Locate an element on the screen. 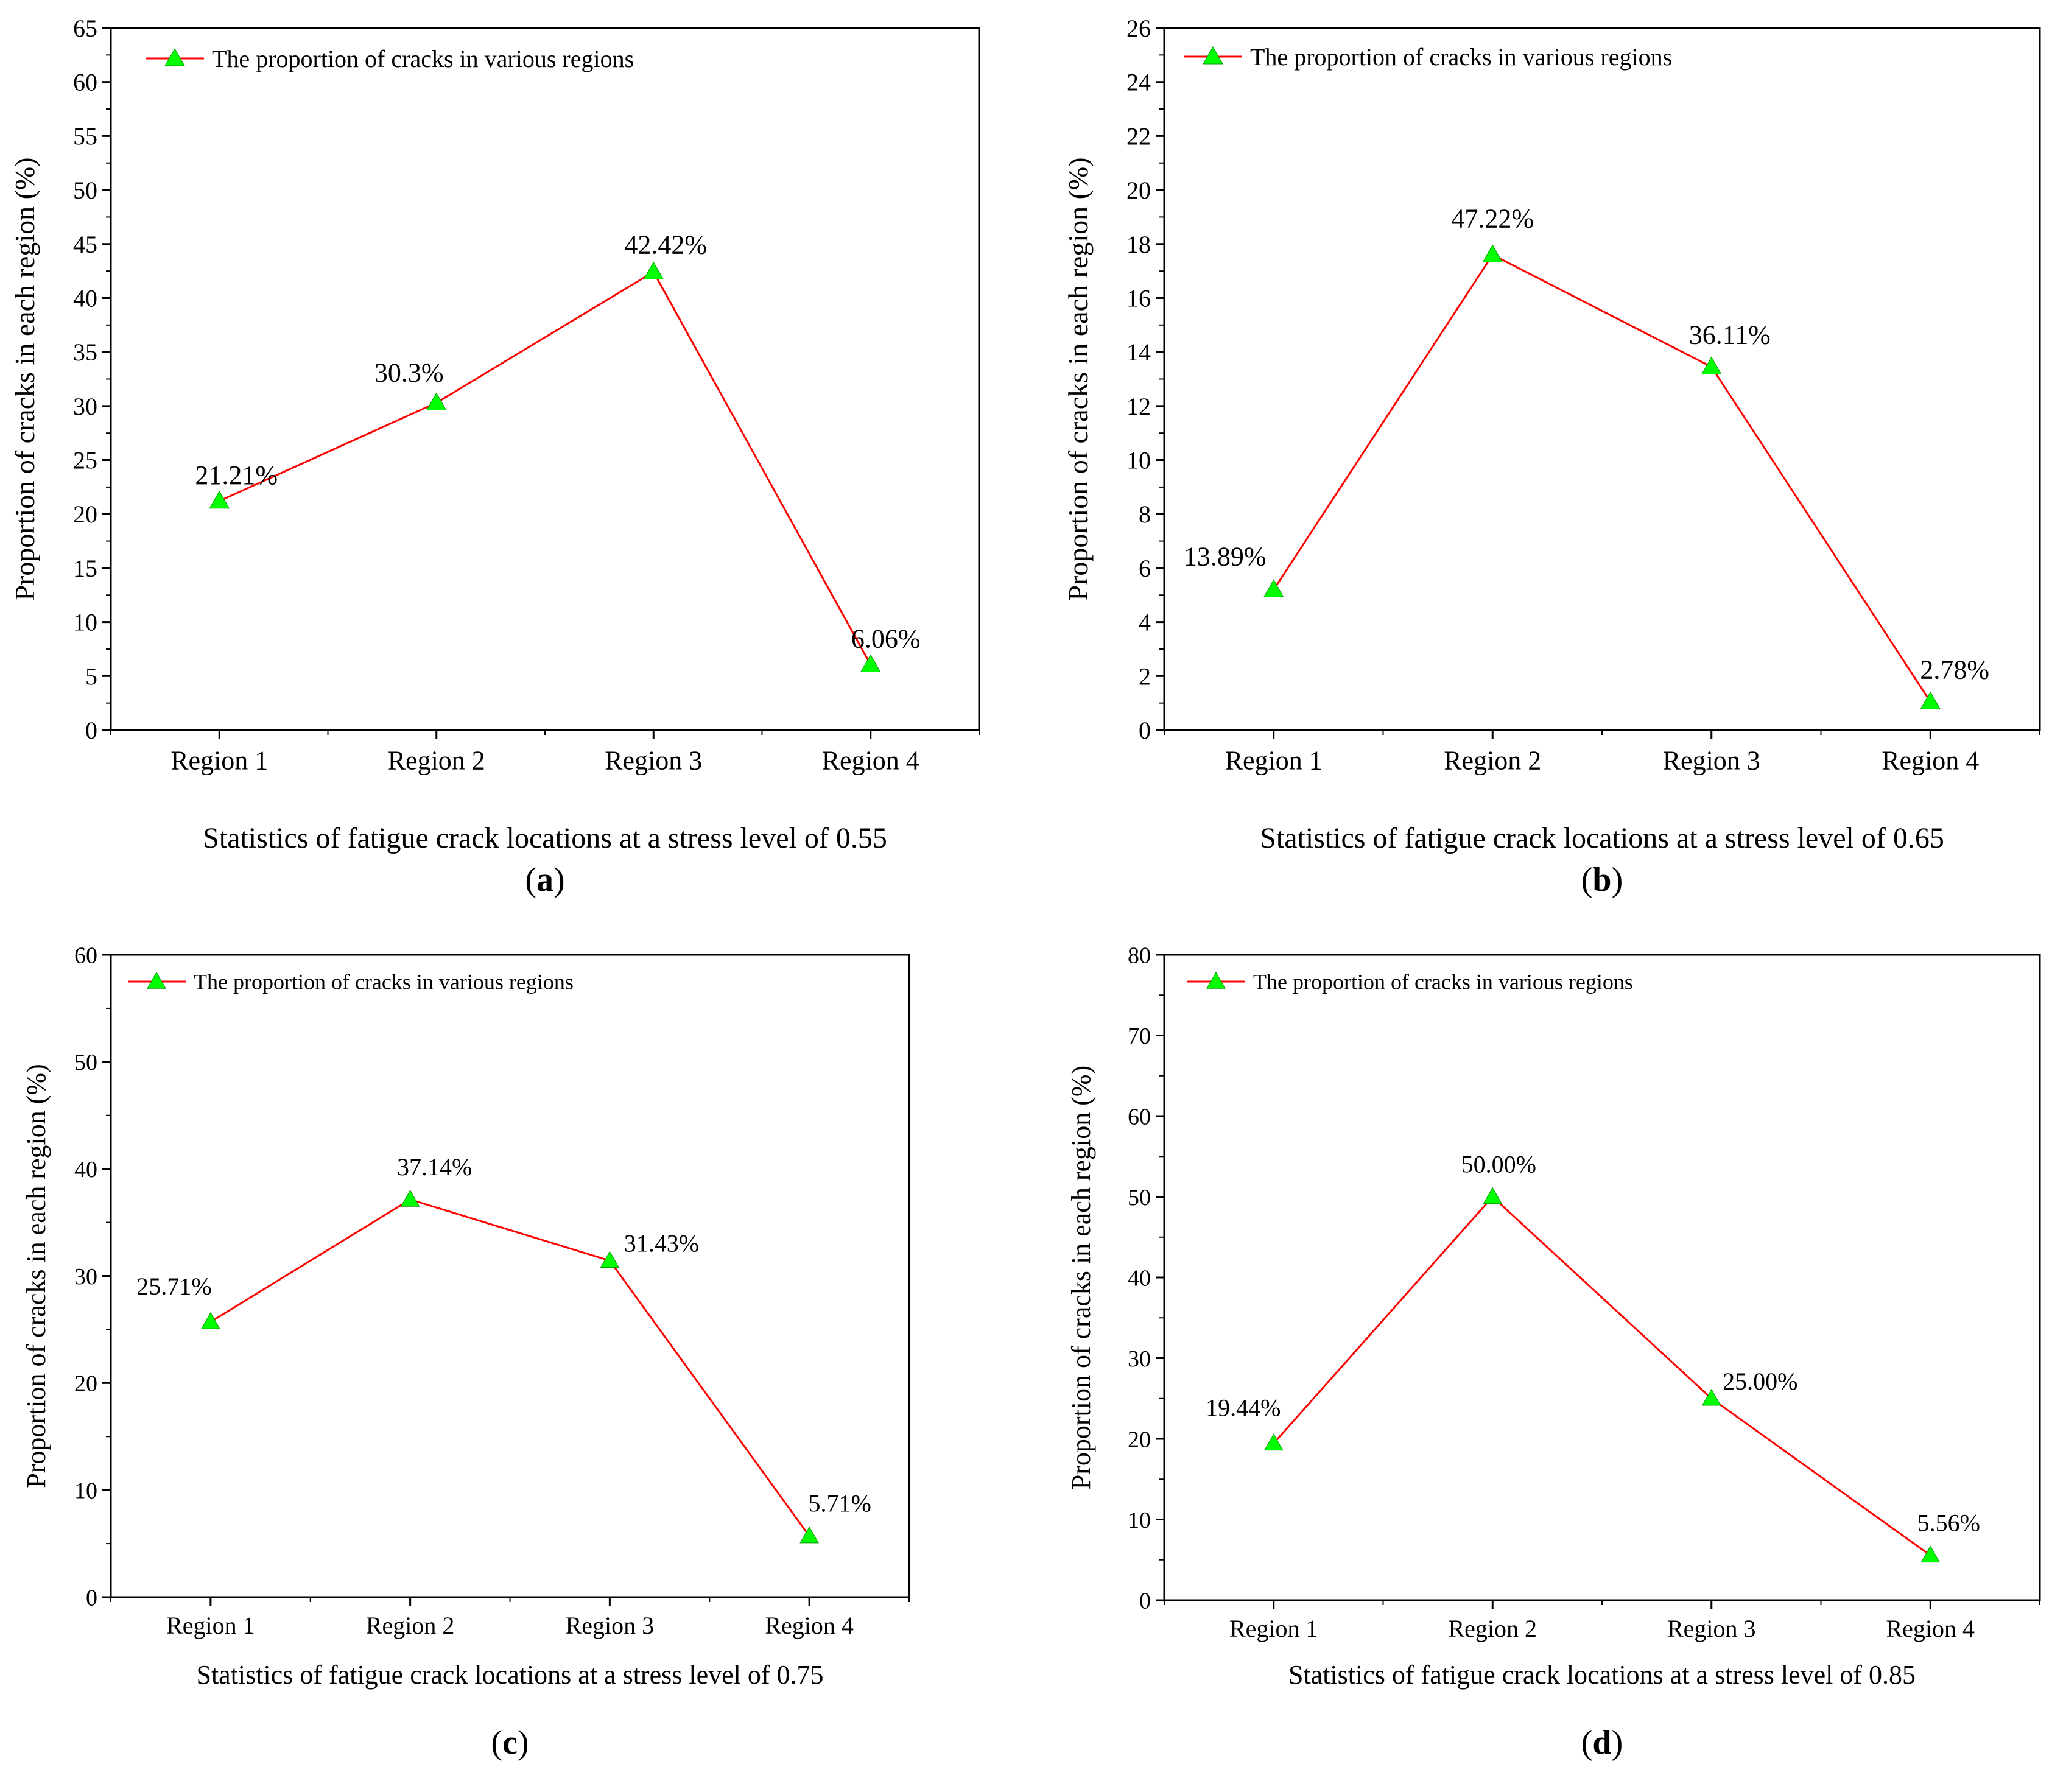 The height and width of the screenshot is (1792, 2052). y-tick-label: 15 is located at coordinates (85, 568).